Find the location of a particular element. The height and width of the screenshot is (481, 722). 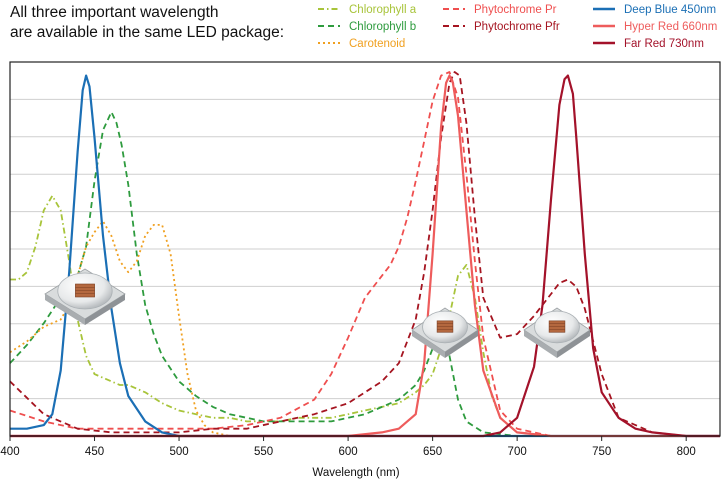

legend-label-7: Far Red 730nm is located at coordinates (664, 44).